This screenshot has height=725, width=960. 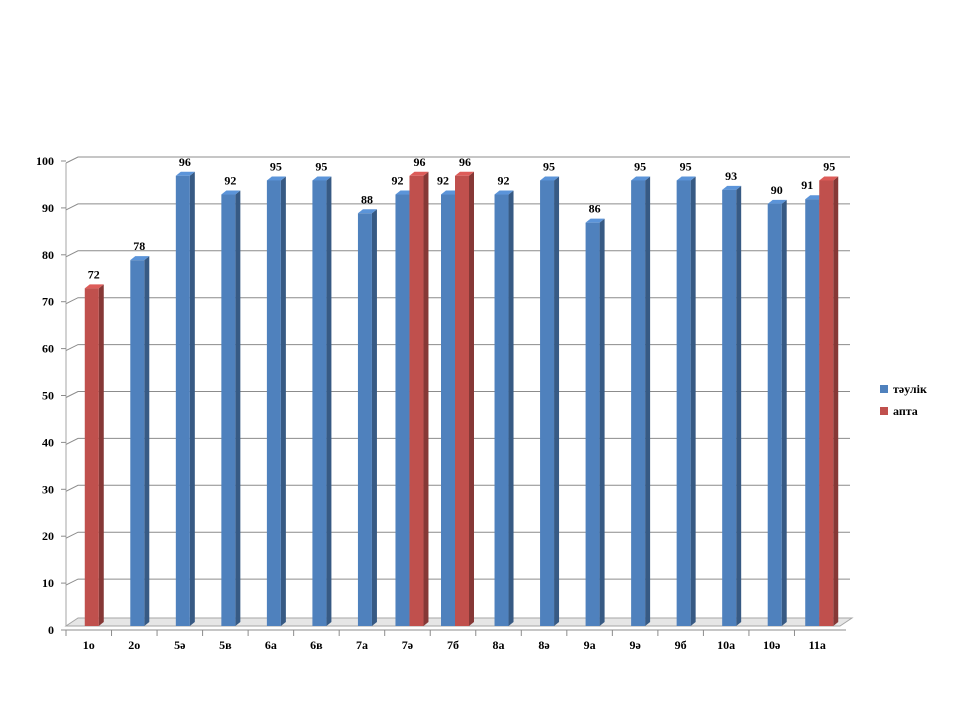 What do you see at coordinates (771, 645) in the screenshot?
I see `x-tick-label: 10ә` at bounding box center [771, 645].